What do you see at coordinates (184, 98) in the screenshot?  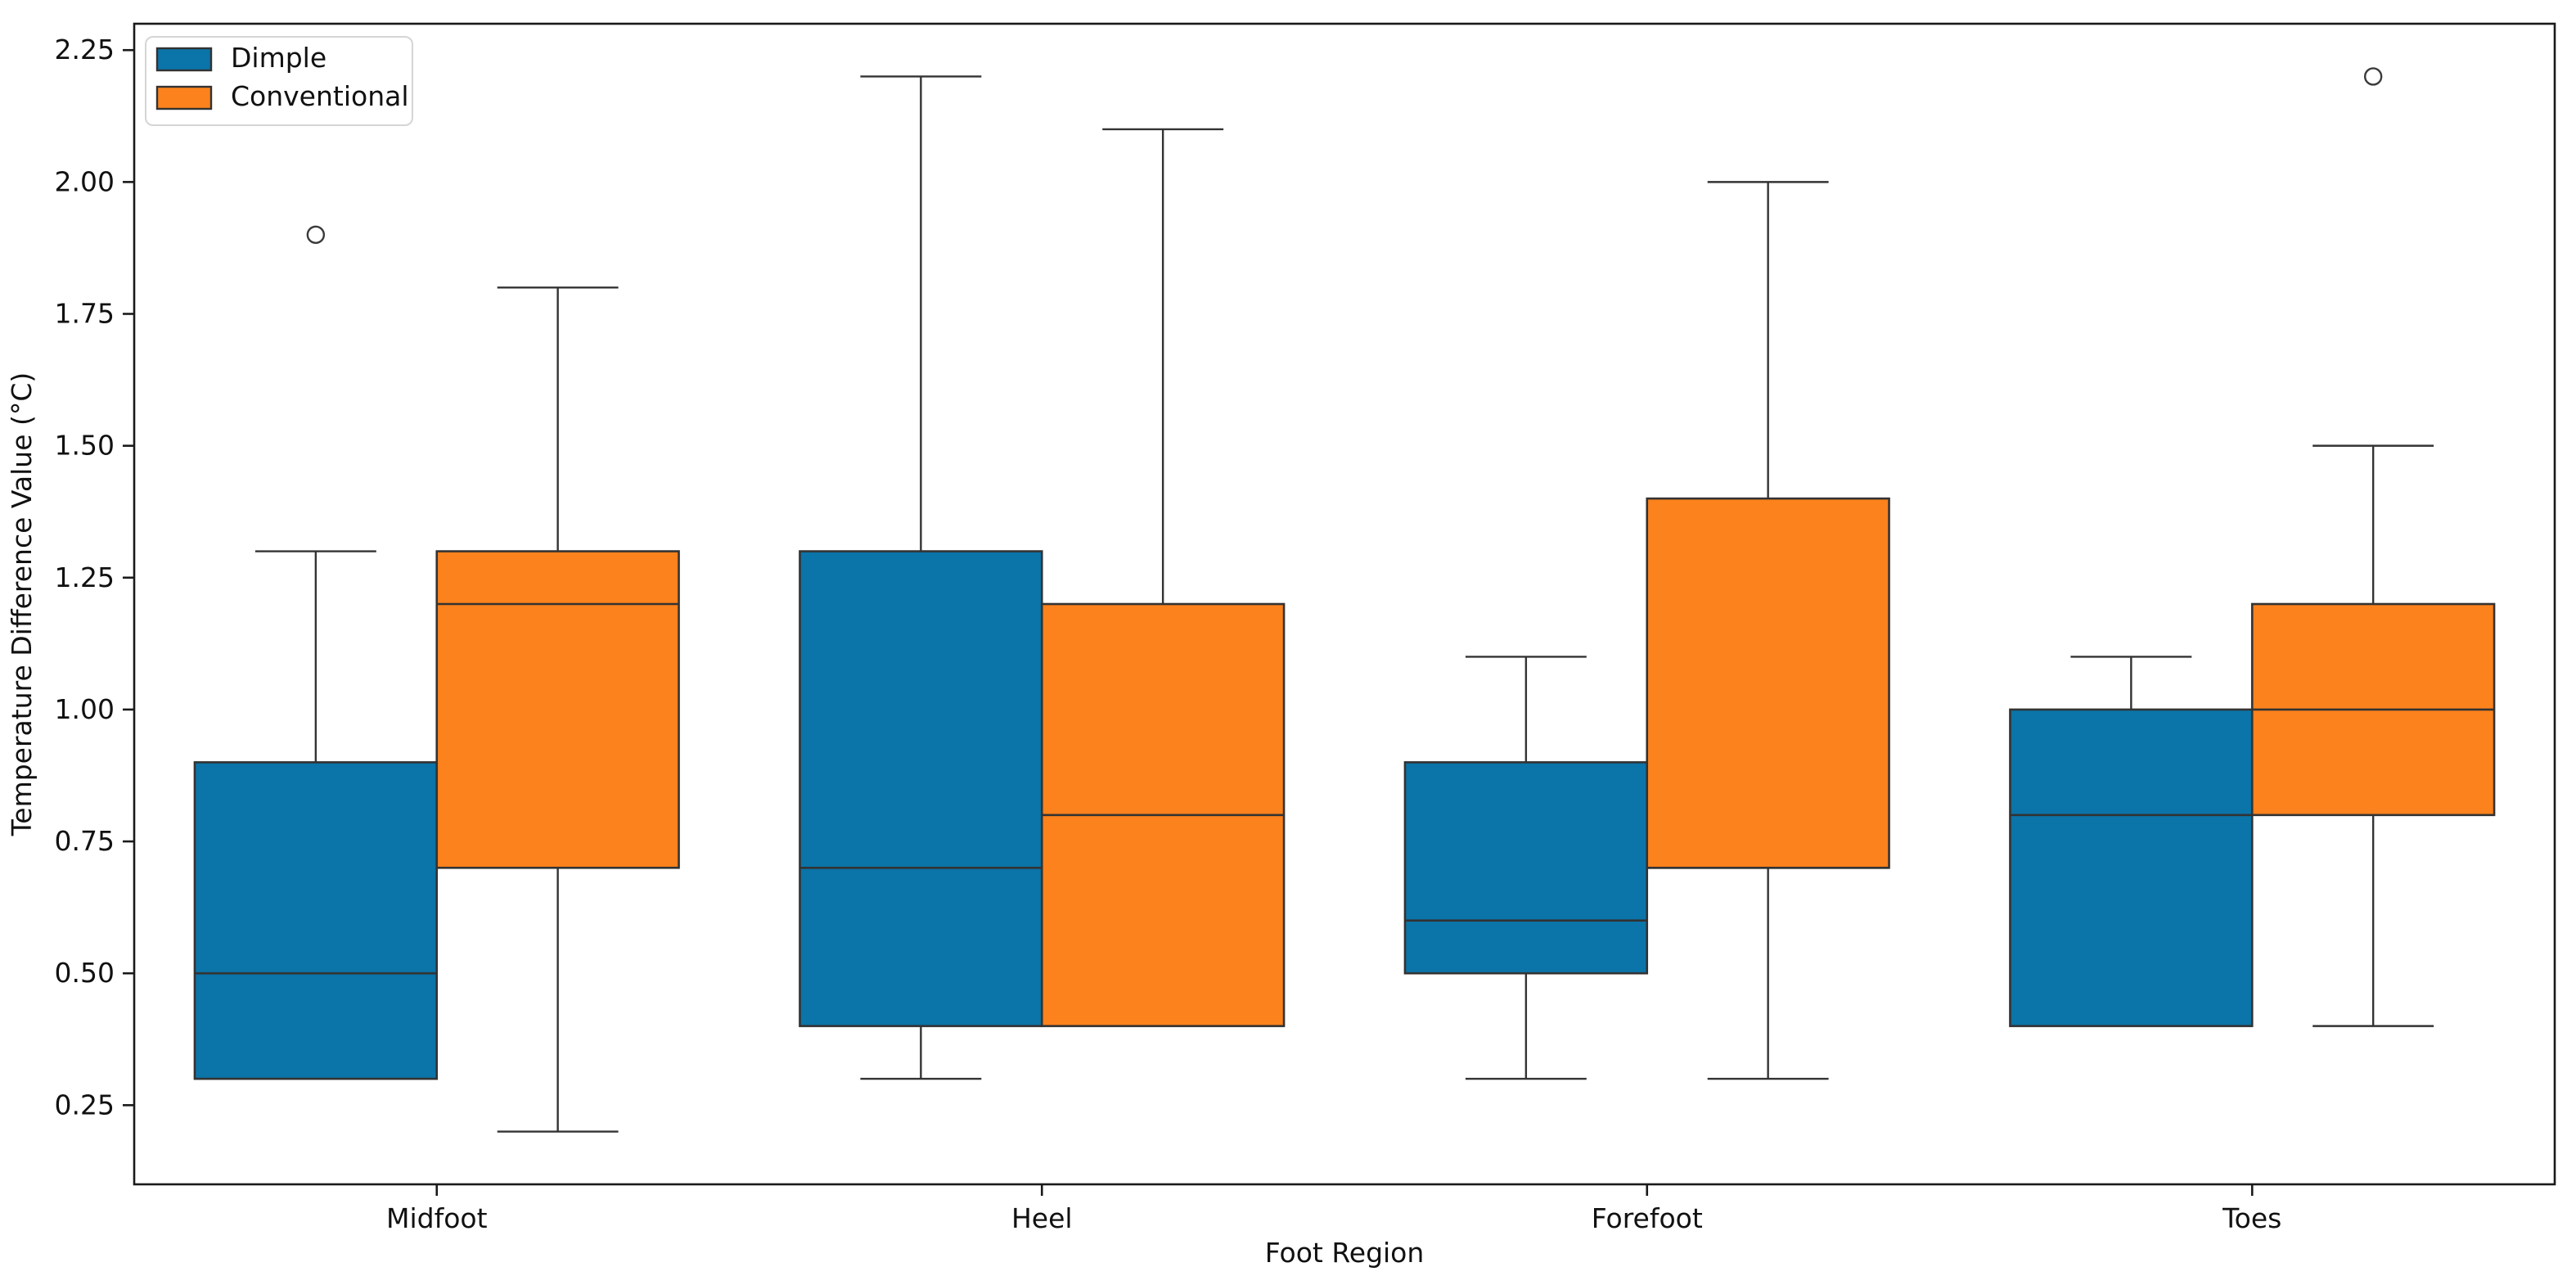 I see `legend-swatch-conventional` at bounding box center [184, 98].